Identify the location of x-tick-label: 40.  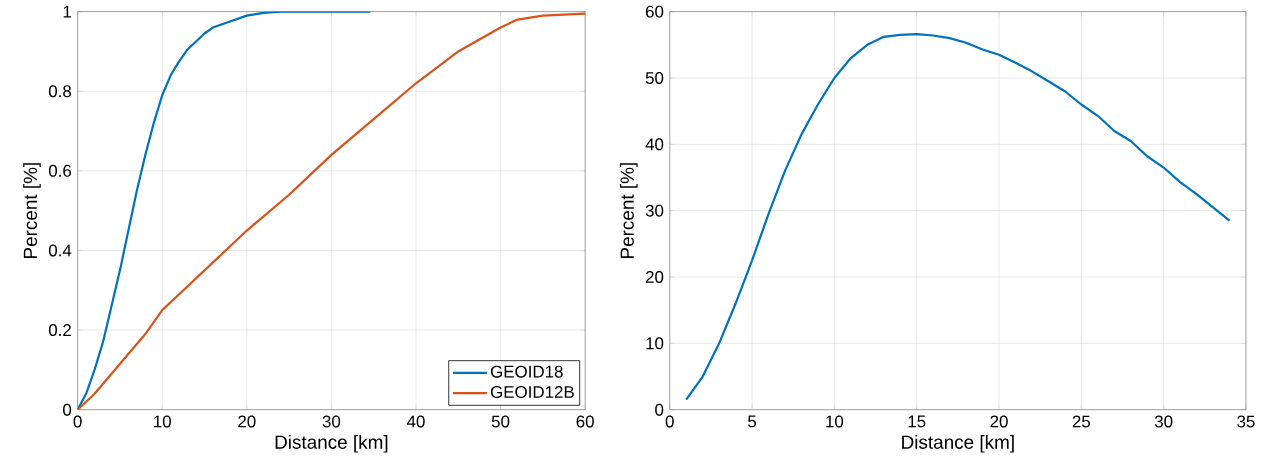
(415, 421).